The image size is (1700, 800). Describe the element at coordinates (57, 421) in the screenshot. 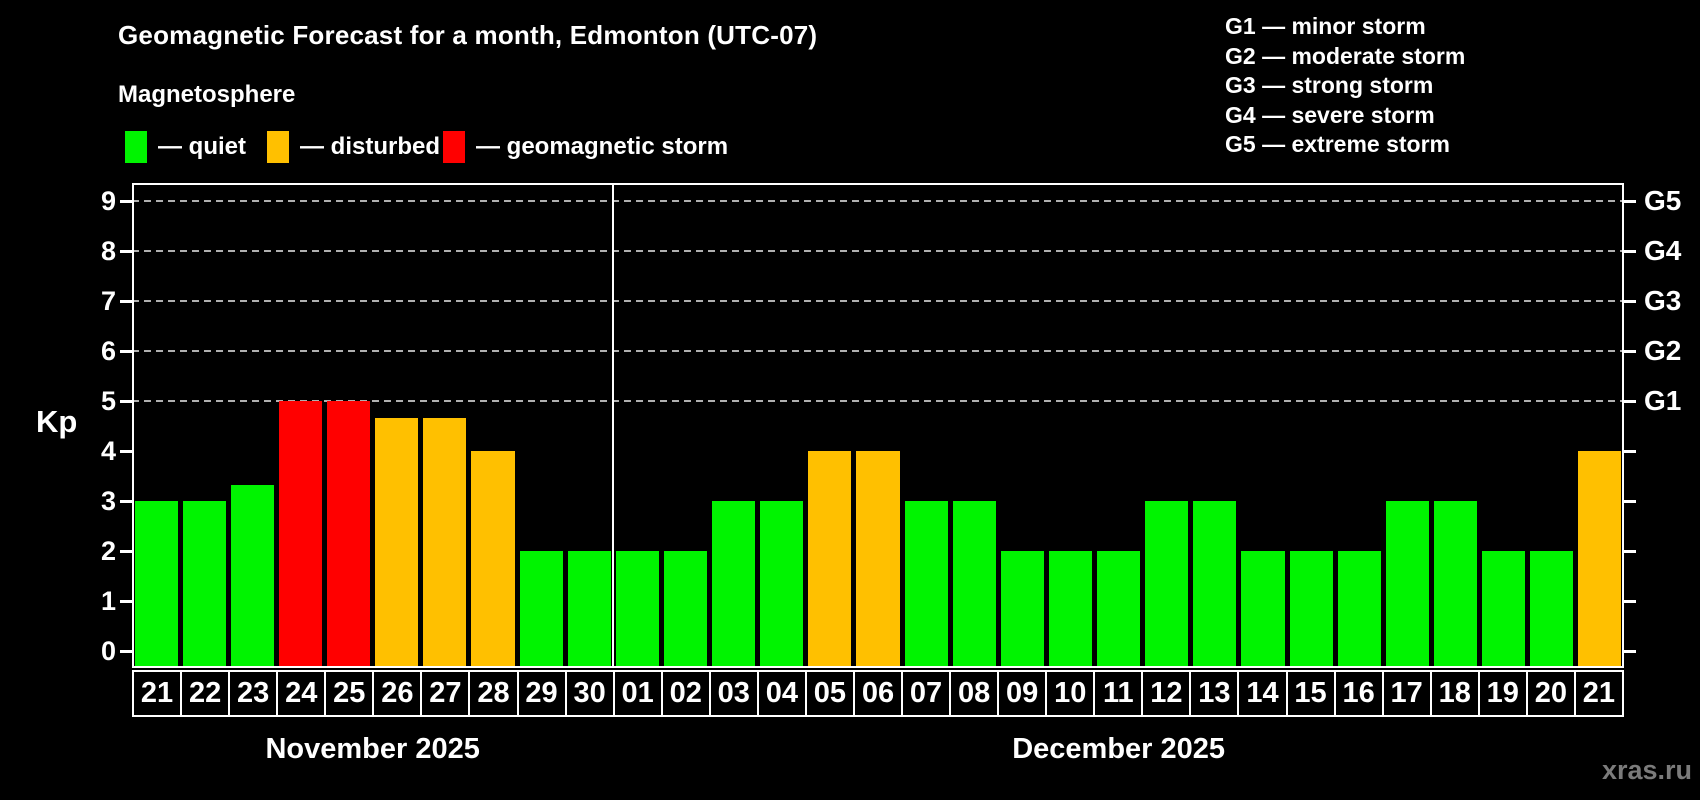

I see `kp-axis-title: Kp` at that location.